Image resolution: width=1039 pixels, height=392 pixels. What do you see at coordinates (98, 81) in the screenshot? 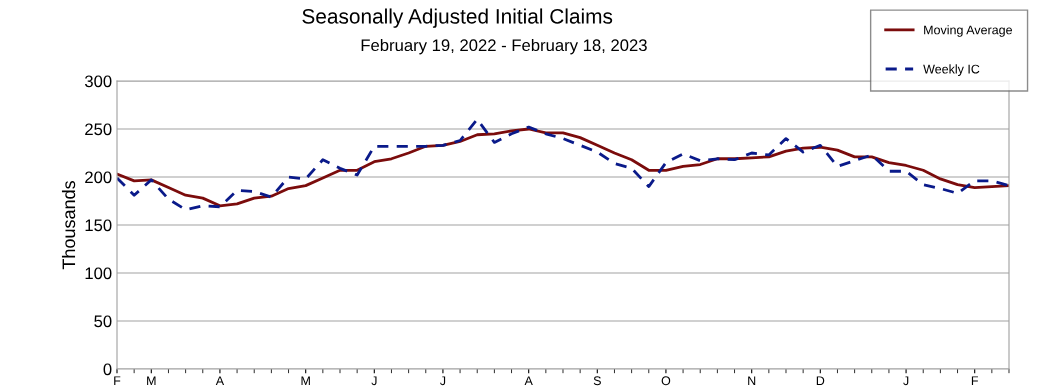
I see `y-tick-label: 300` at bounding box center [98, 81].